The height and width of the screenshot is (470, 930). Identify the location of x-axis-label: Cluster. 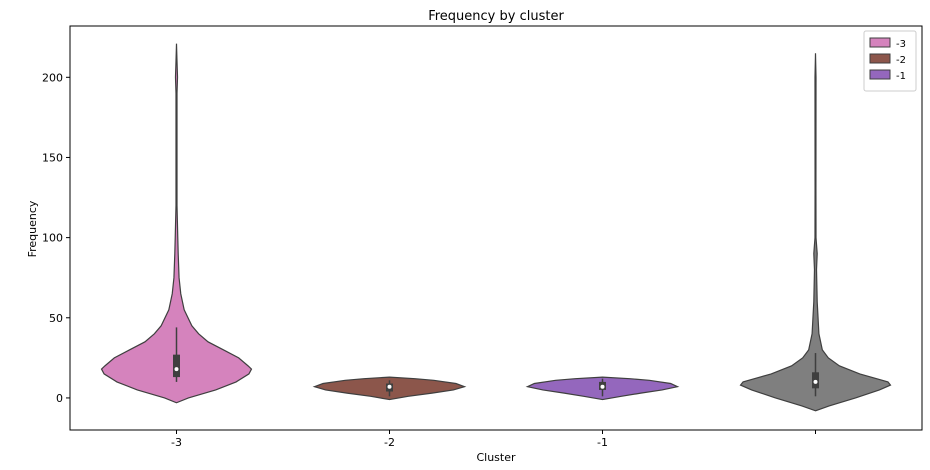
(496, 457).